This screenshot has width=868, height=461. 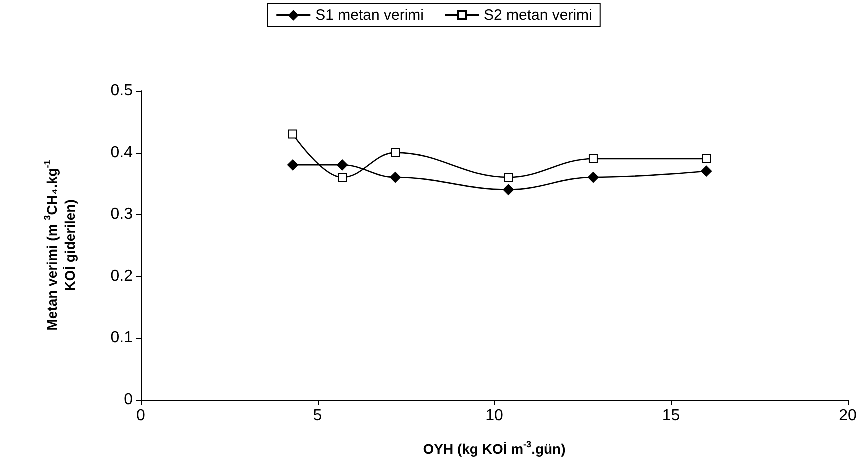 I want to click on x-tick-label: 20, so click(x=848, y=416).